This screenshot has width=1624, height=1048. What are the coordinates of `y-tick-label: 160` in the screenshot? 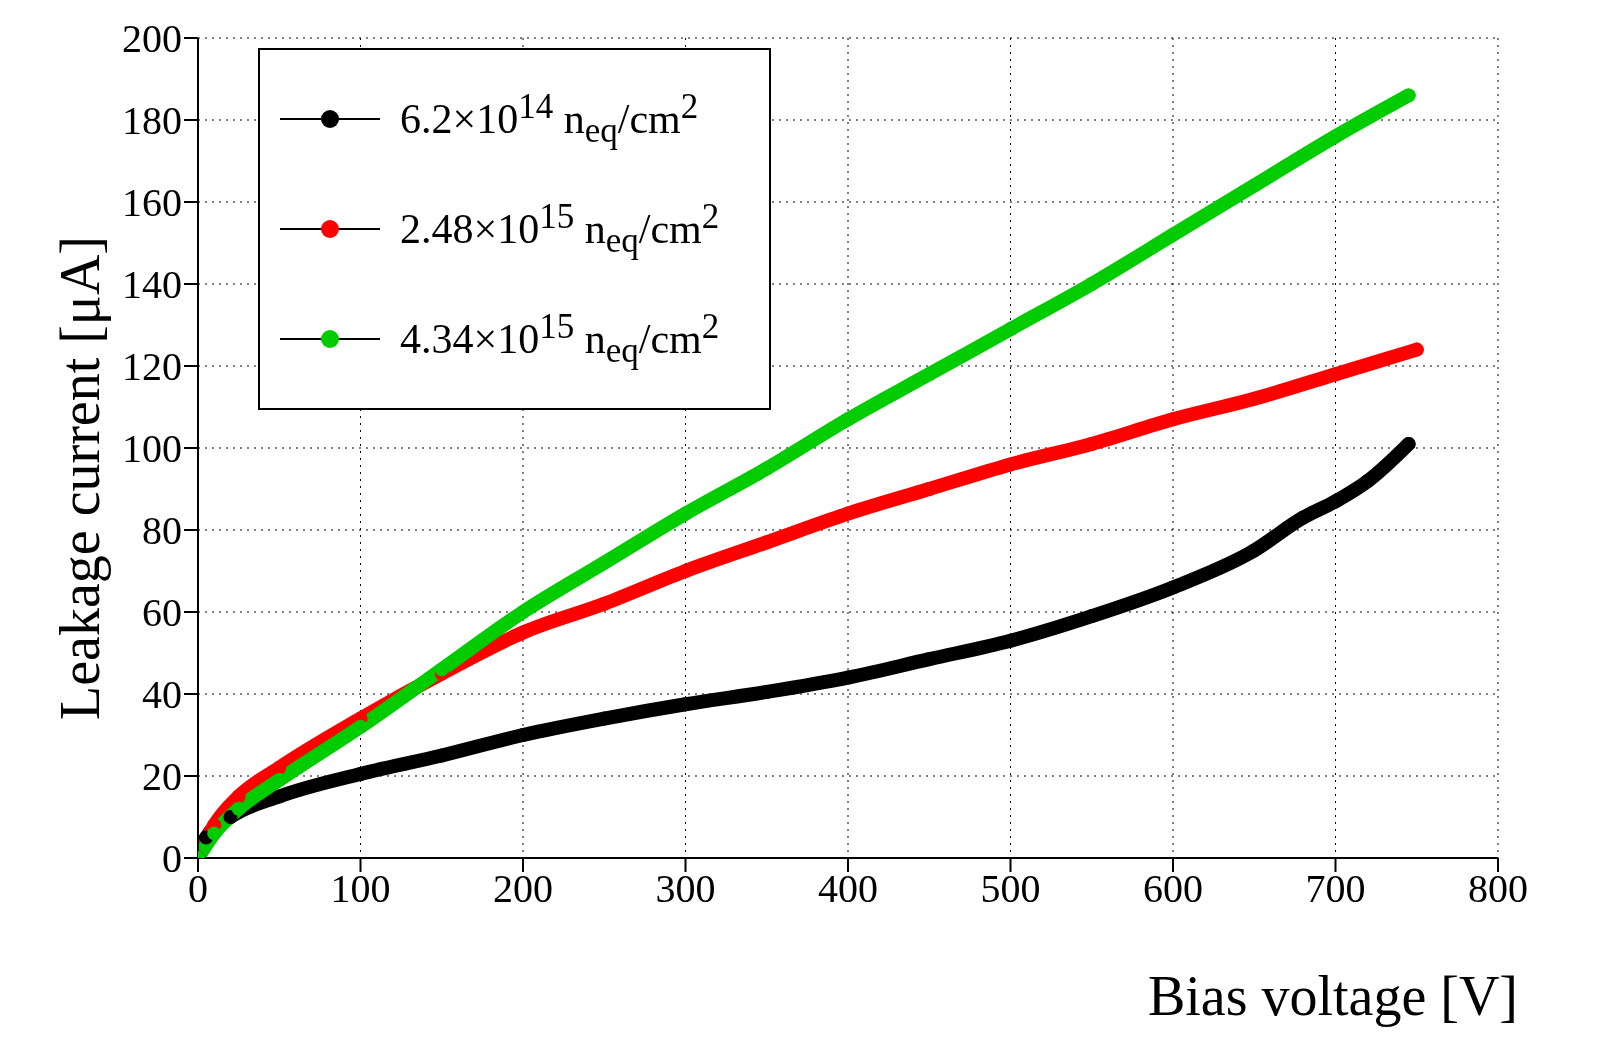 It's located at (152, 203).